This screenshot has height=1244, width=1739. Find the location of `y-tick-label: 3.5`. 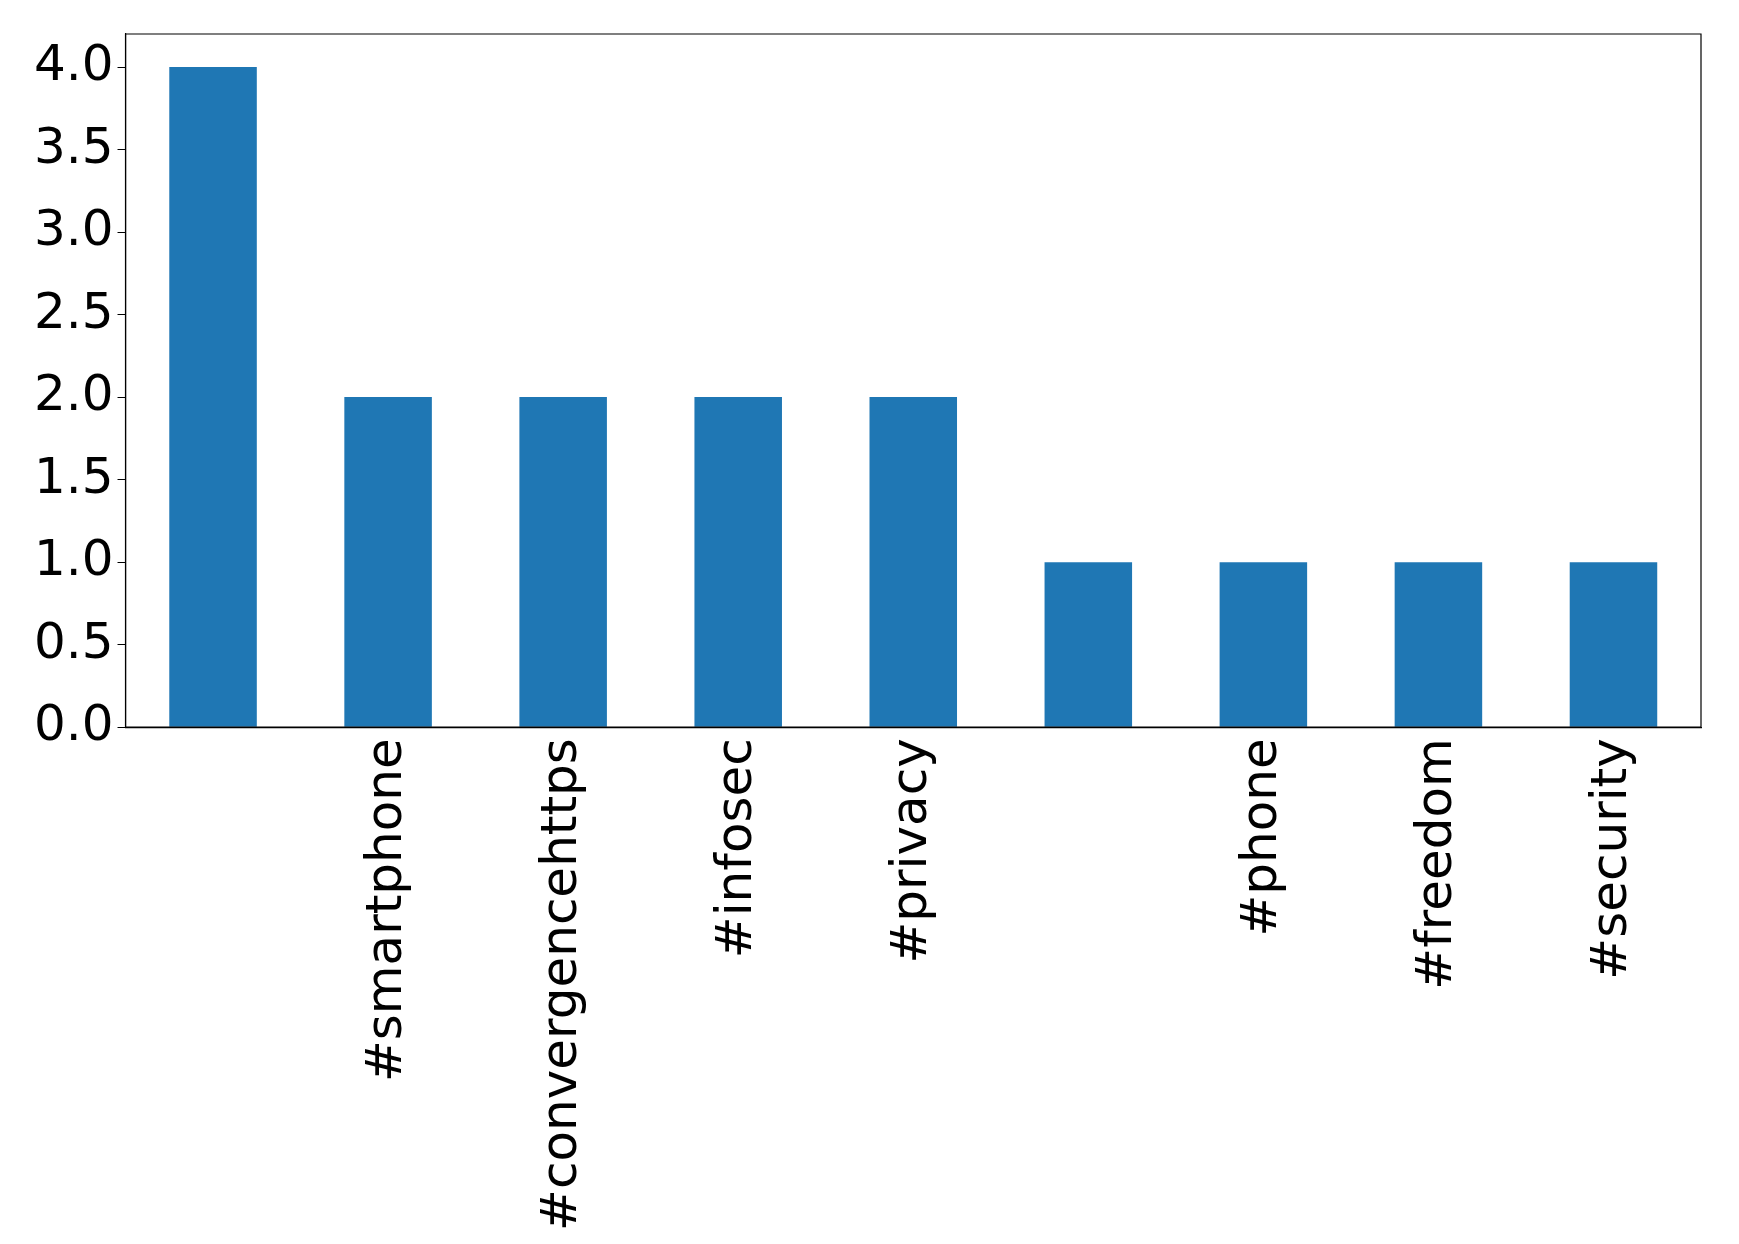

y-tick-label: 3.5 is located at coordinates (73, 145).